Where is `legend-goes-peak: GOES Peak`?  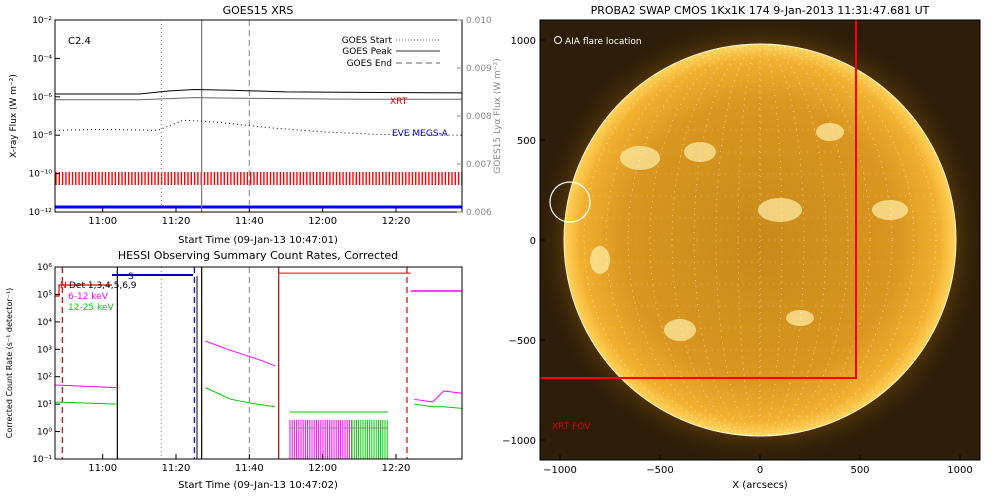 legend-goes-peak: GOES Peak is located at coordinates (367, 52).